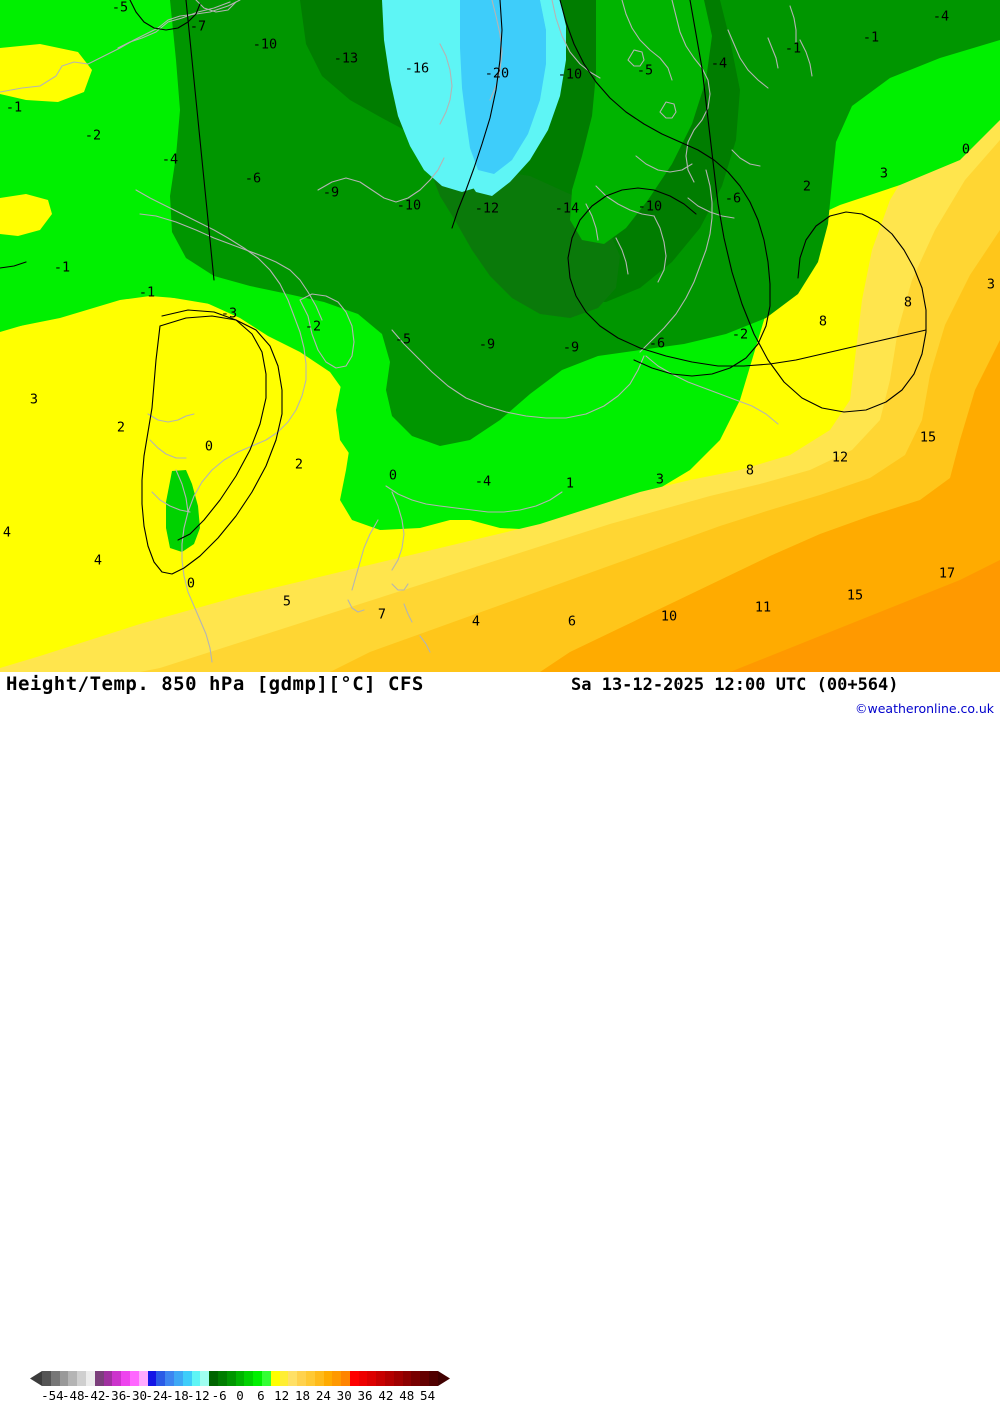  I want to click on copyright-notice: ©weatheronline.co.uk, so click(924, 708).